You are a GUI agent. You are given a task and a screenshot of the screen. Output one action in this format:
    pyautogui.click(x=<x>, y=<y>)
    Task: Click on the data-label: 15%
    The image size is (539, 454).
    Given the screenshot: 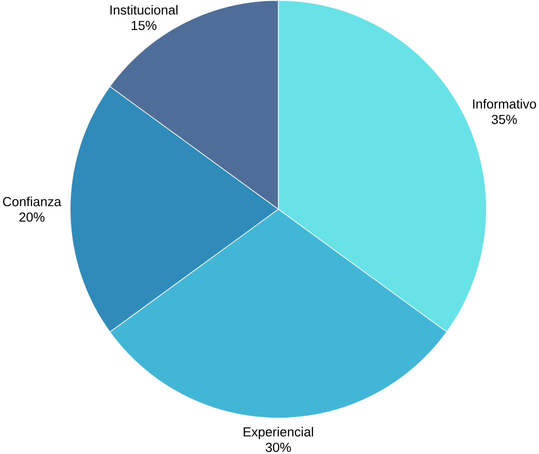 What is the action you would take?
    pyautogui.click(x=144, y=25)
    